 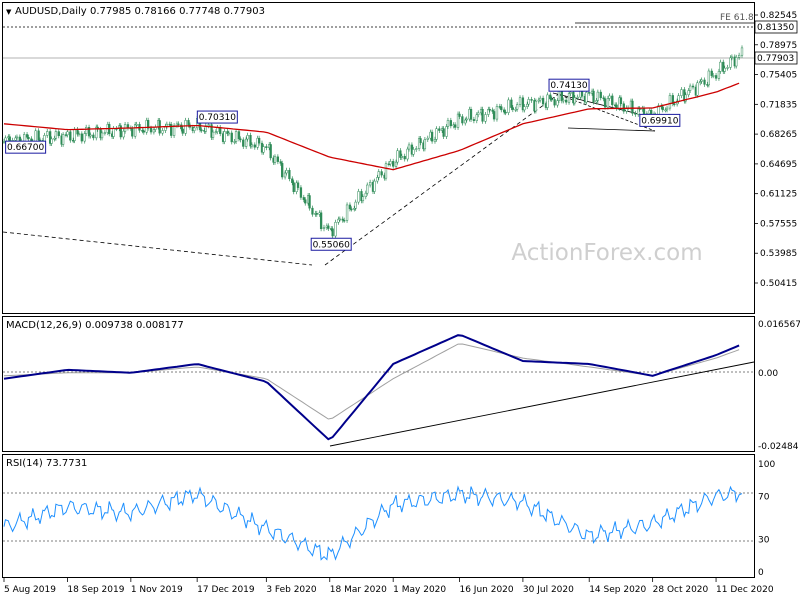 What do you see at coordinates (778, 224) in the screenshot?
I see `price-tick-label: 0.57555` at bounding box center [778, 224].